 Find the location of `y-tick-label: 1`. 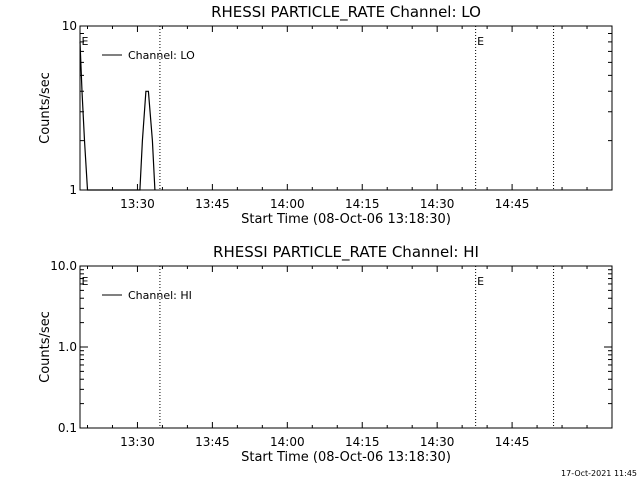

y-tick-label: 1 is located at coordinates (73, 190).